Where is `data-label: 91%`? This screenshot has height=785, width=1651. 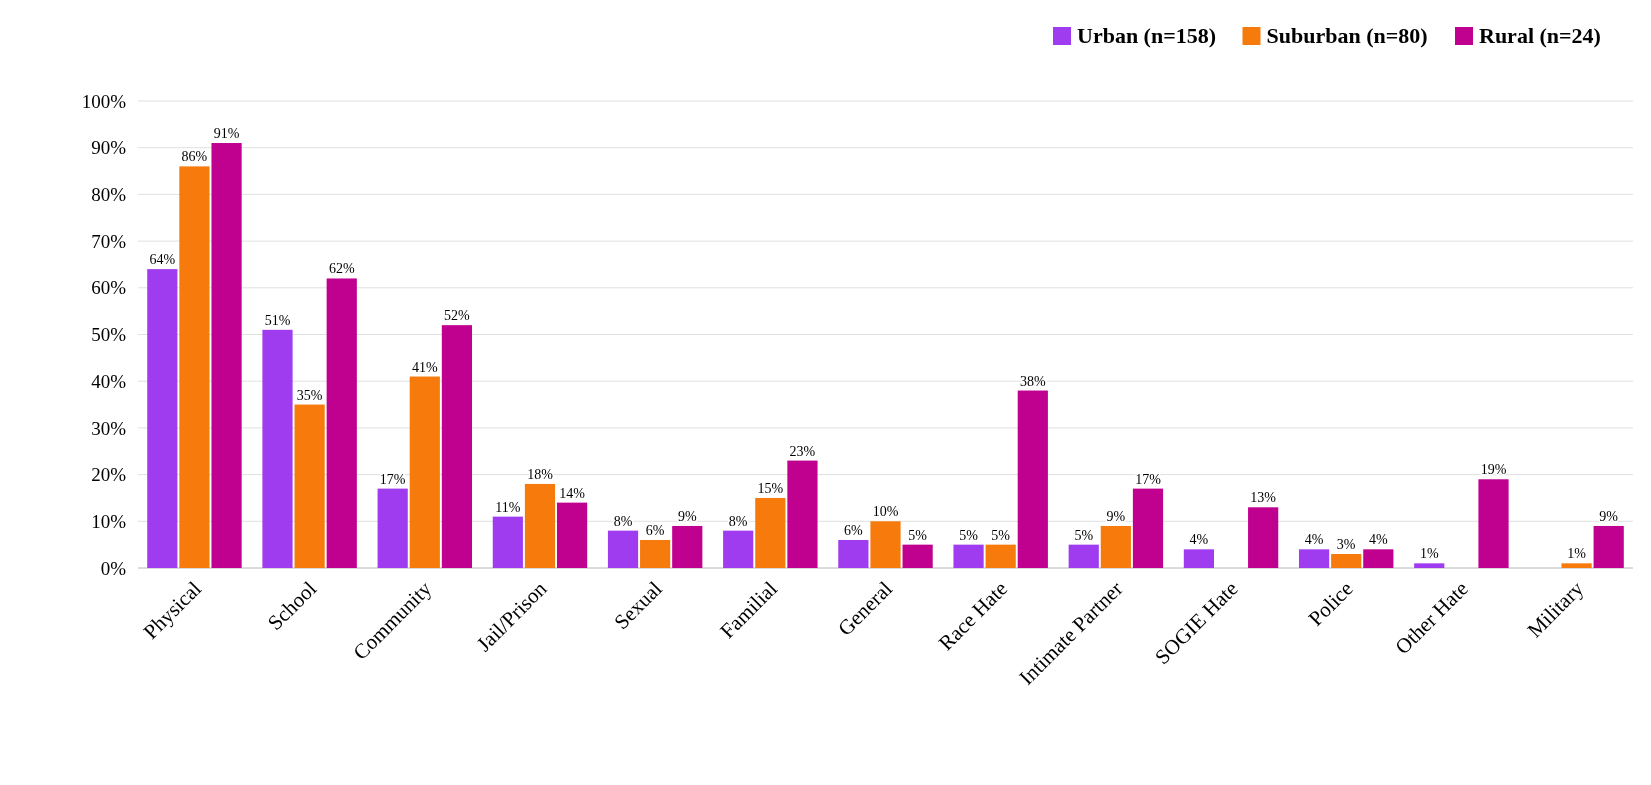 data-label: 91% is located at coordinates (226, 134).